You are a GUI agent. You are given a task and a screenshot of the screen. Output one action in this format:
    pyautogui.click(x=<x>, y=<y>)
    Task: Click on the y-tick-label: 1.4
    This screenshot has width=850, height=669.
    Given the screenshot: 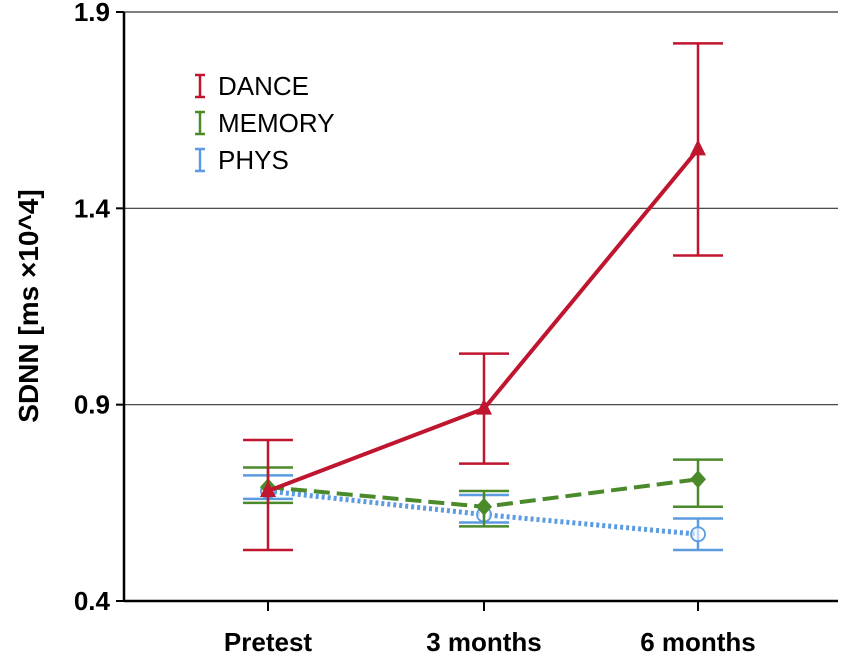 What is the action you would take?
    pyautogui.click(x=92, y=208)
    